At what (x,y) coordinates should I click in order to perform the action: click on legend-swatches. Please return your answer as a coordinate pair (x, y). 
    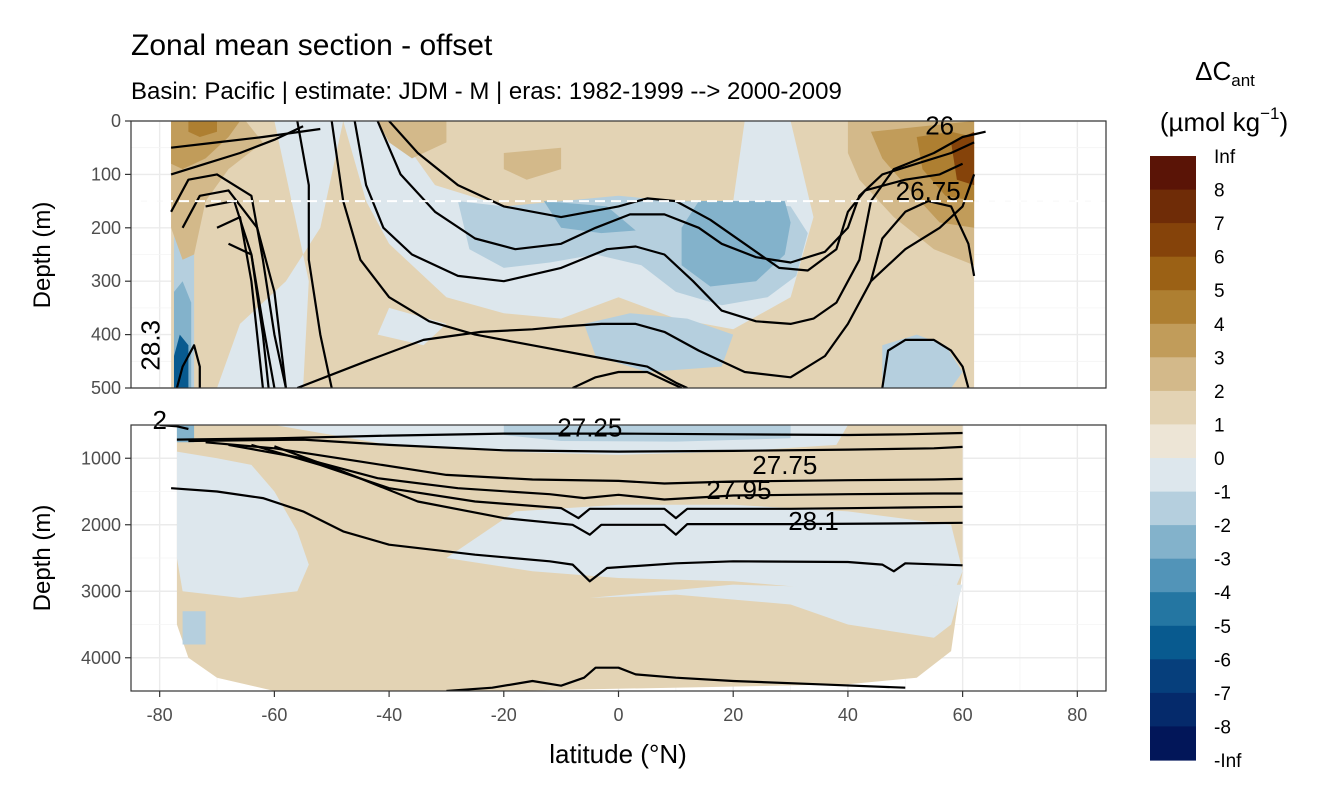
    Looking at the image, I should click on (1173, 458).